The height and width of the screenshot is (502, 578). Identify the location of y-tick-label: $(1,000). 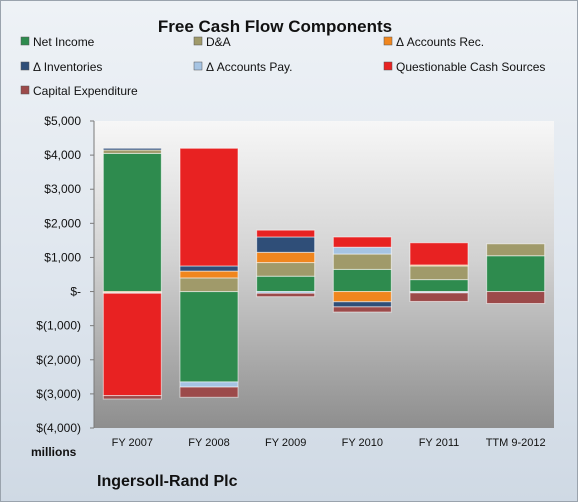
(58, 326).